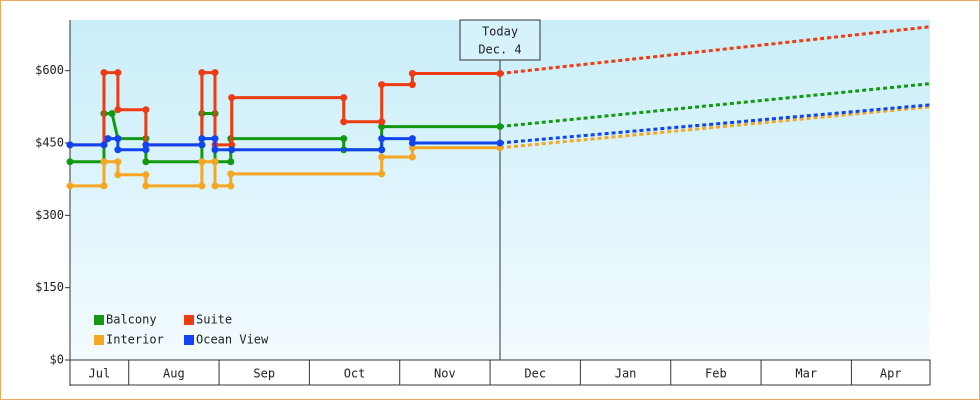  What do you see at coordinates (131, 320) in the screenshot?
I see `legend-label: Balcony` at bounding box center [131, 320].